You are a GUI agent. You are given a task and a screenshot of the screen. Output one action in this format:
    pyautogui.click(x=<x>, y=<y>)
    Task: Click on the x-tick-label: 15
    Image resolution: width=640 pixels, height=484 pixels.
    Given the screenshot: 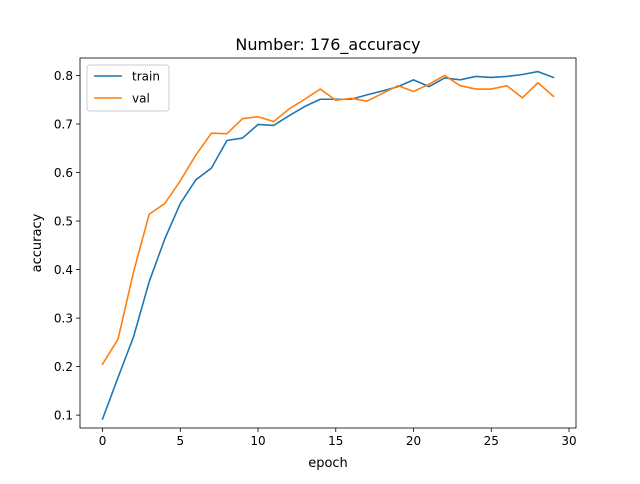 What is the action you would take?
    pyautogui.click(x=335, y=441)
    